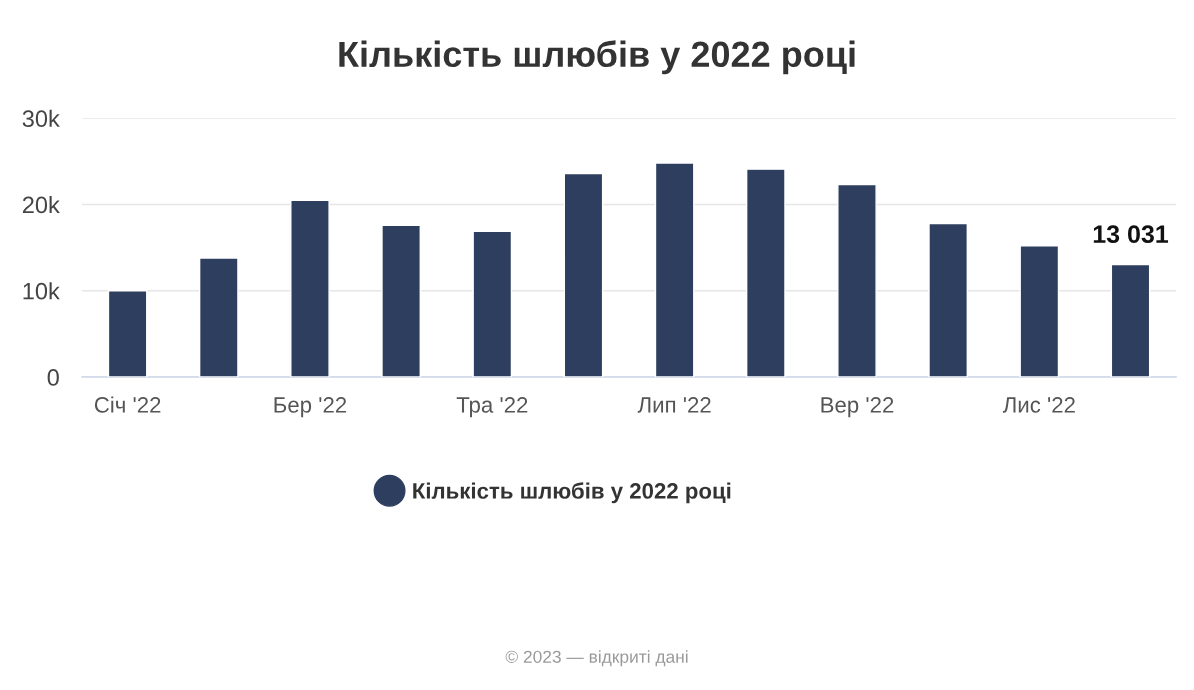 This screenshot has width=1194, height=690. I want to click on x-tick-label: Лип '22, so click(674, 405).